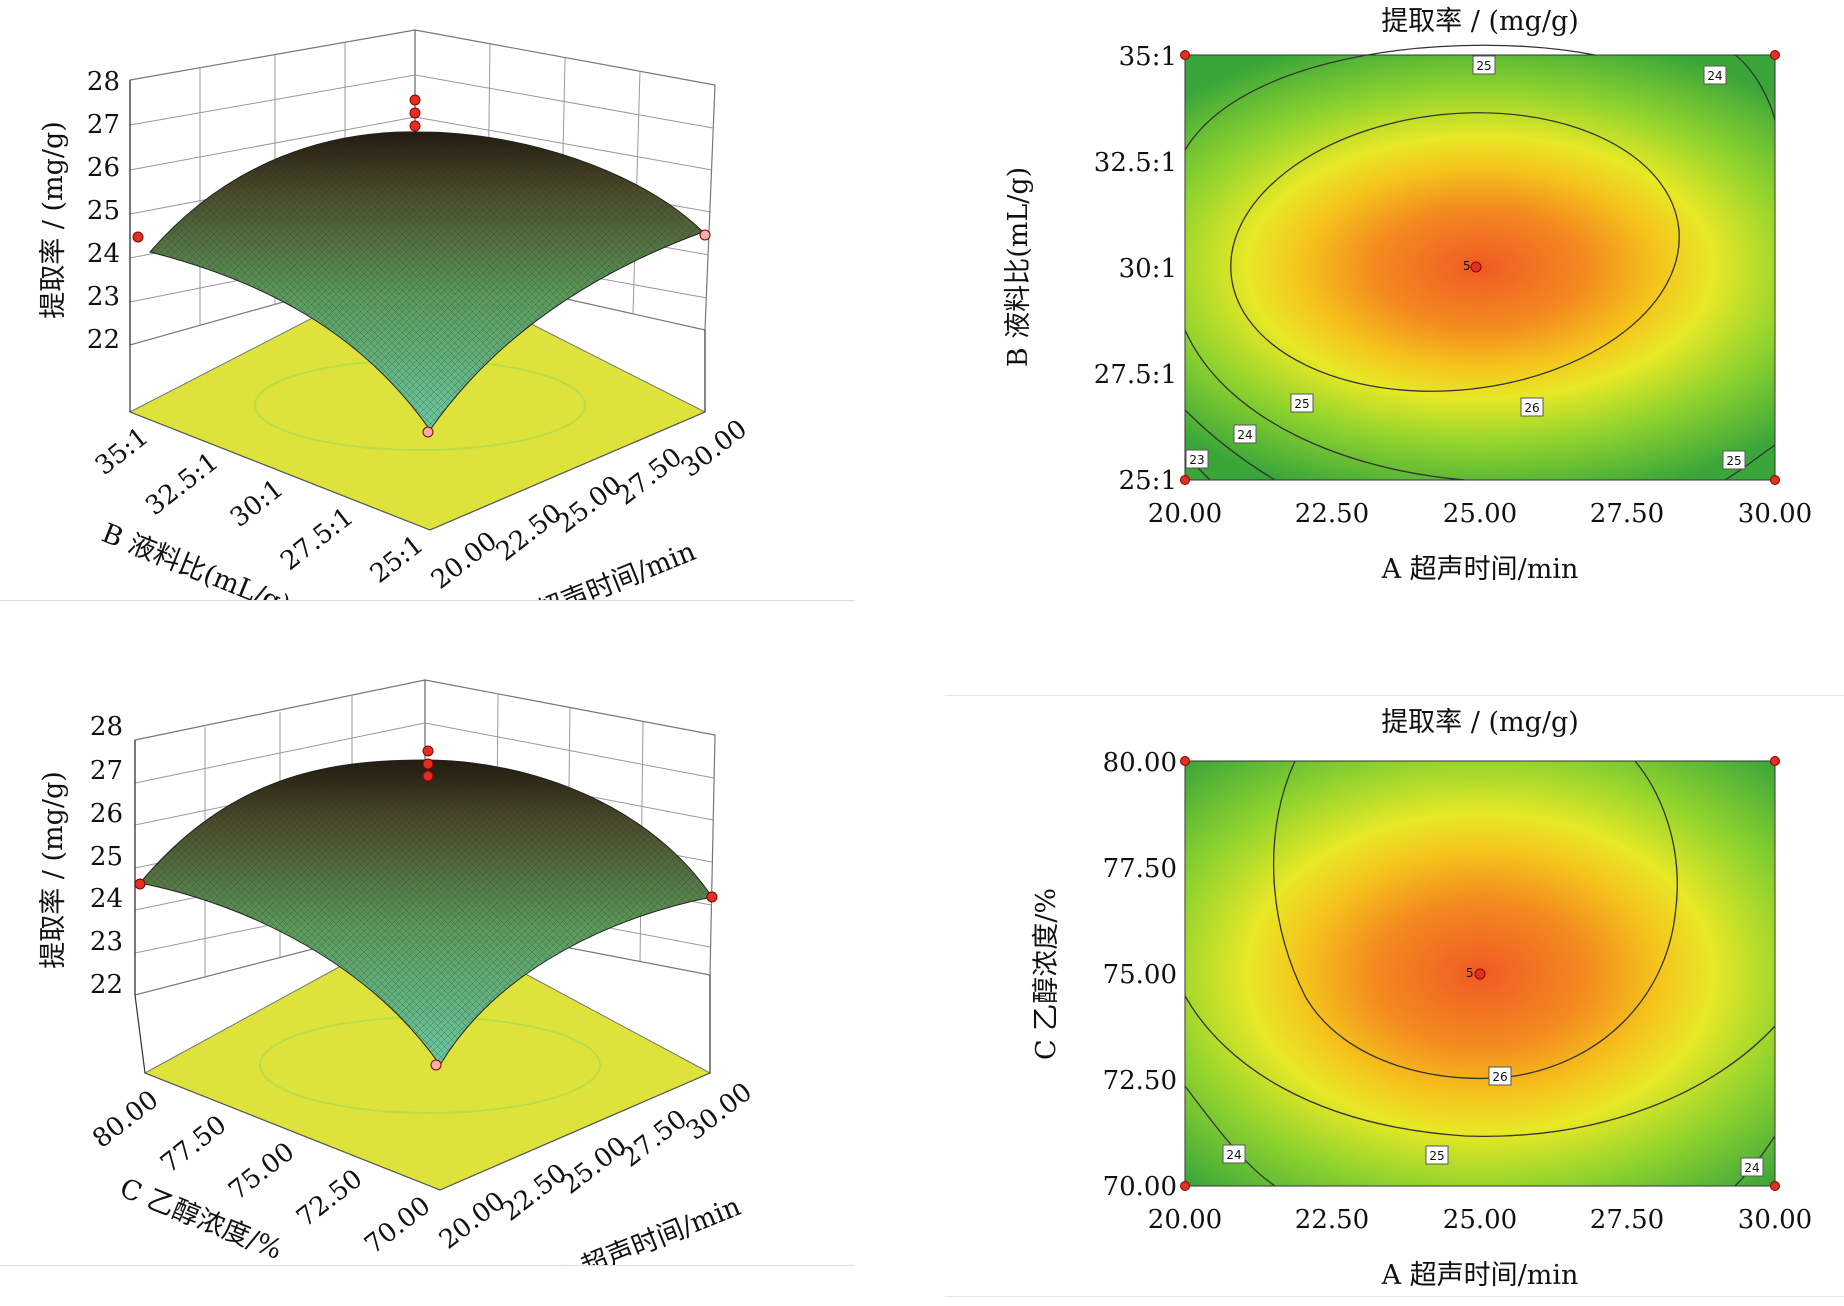  I want to click on contour-label: 23, so click(1196, 460).